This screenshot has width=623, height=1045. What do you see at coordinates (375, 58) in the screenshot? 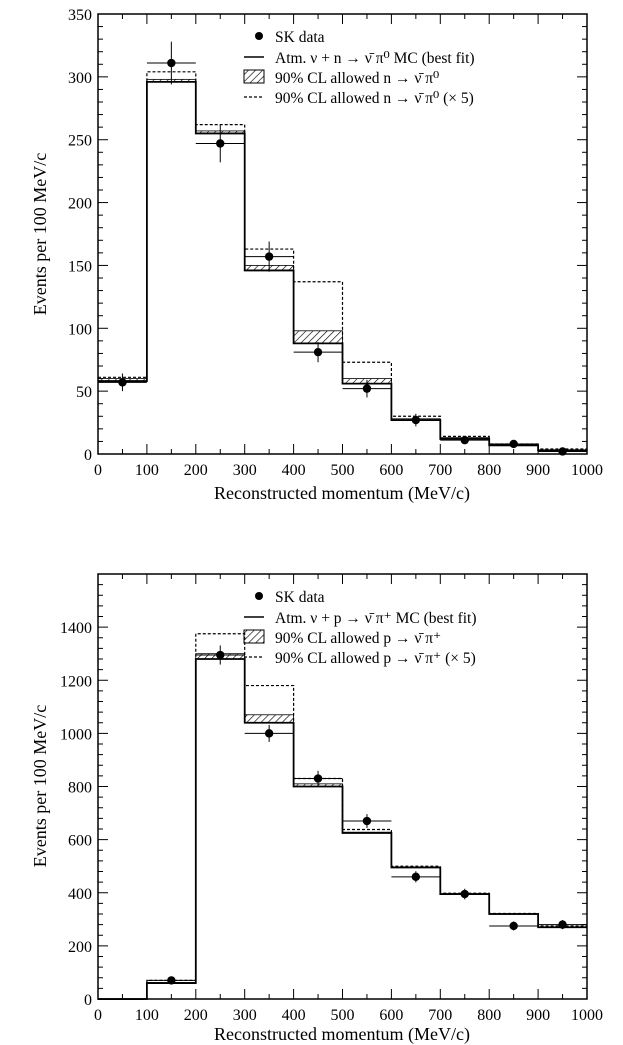
I see `legend-label-mc: Atm. ν + n → ν̄ π⁰ MC (best fit)` at bounding box center [375, 58].